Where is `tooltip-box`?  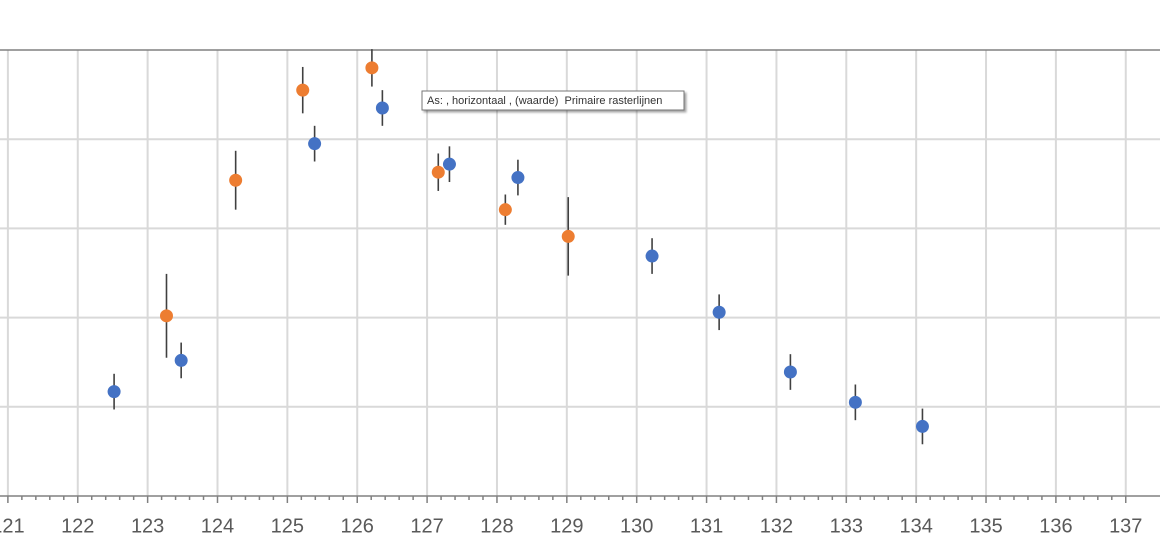 tooltip-box is located at coordinates (553, 100).